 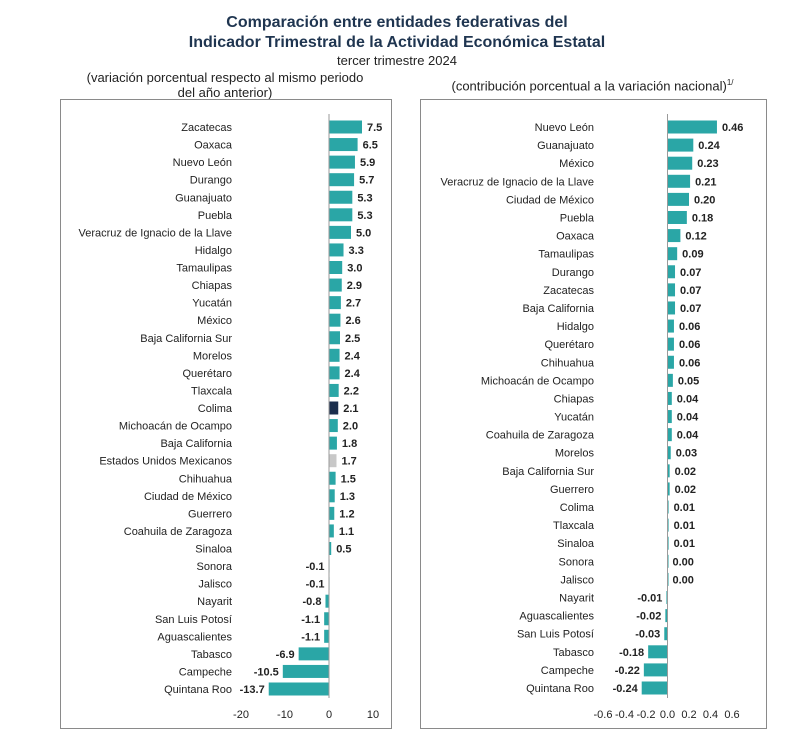 What do you see at coordinates (186, 339) in the screenshot?
I see `left-category-label: Baja California Sur` at bounding box center [186, 339].